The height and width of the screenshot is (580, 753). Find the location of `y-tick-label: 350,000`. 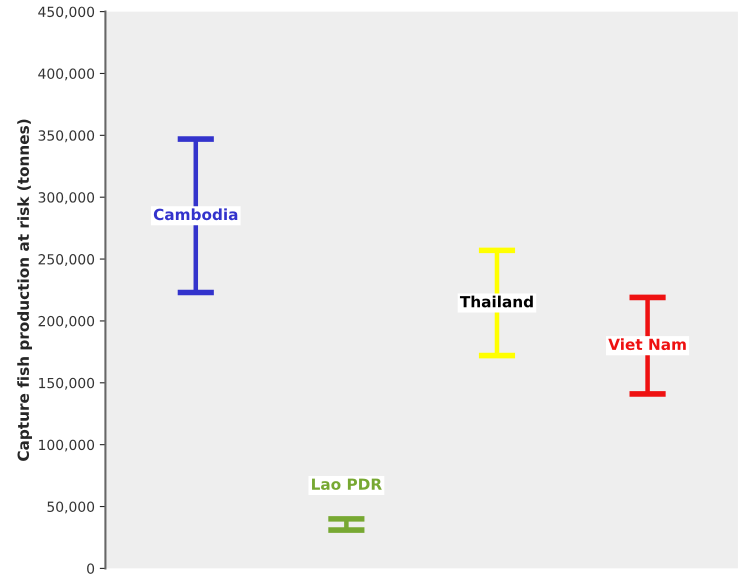

y-tick-label: 350,000 is located at coordinates (66, 136).